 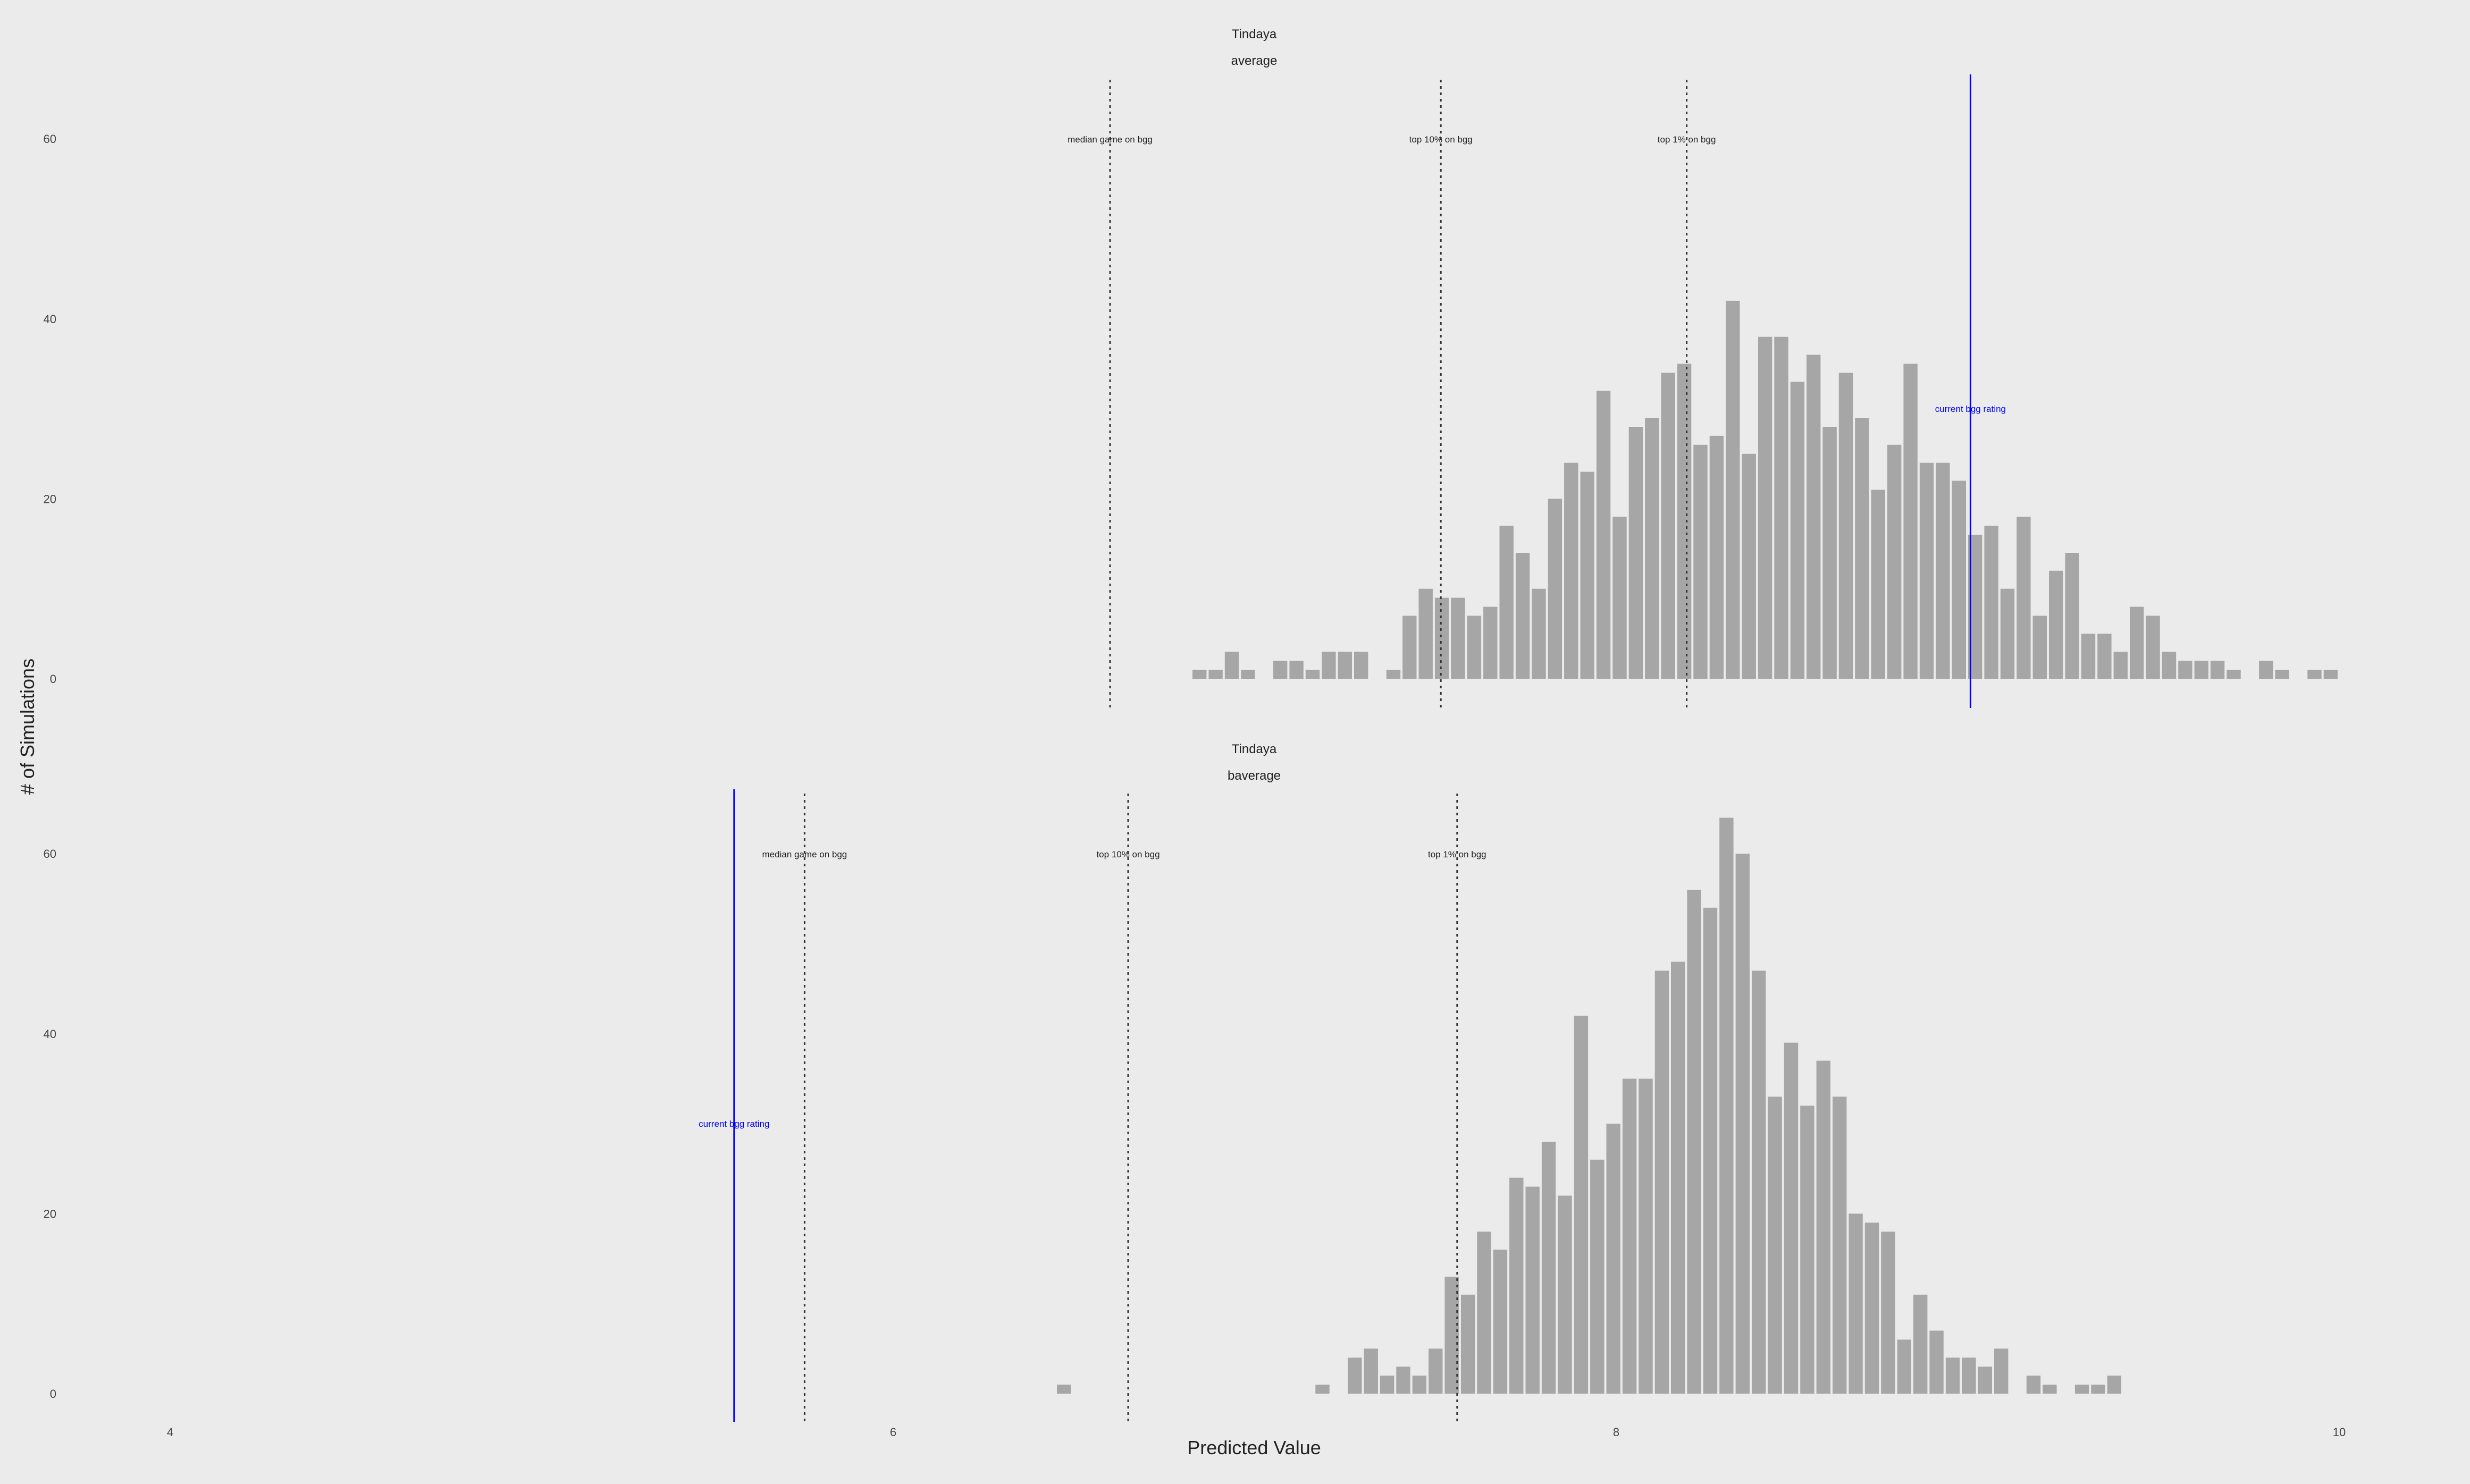 What do you see at coordinates (1254, 776) in the screenshot?
I see `panel-subtitle: baverage` at bounding box center [1254, 776].